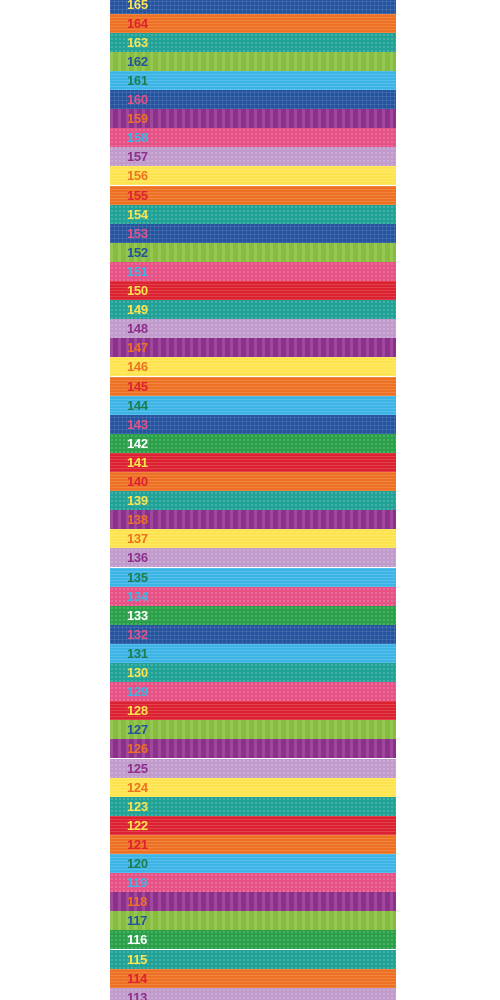  I want to click on height-band: 125, so click(253, 768).